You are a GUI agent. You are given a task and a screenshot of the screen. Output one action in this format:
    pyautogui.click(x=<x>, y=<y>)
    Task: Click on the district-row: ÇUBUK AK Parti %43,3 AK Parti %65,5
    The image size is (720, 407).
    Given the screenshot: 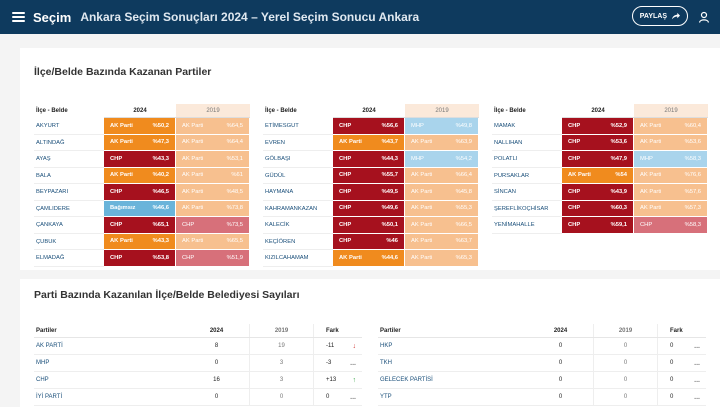 What is the action you would take?
    pyautogui.click(x=145, y=241)
    